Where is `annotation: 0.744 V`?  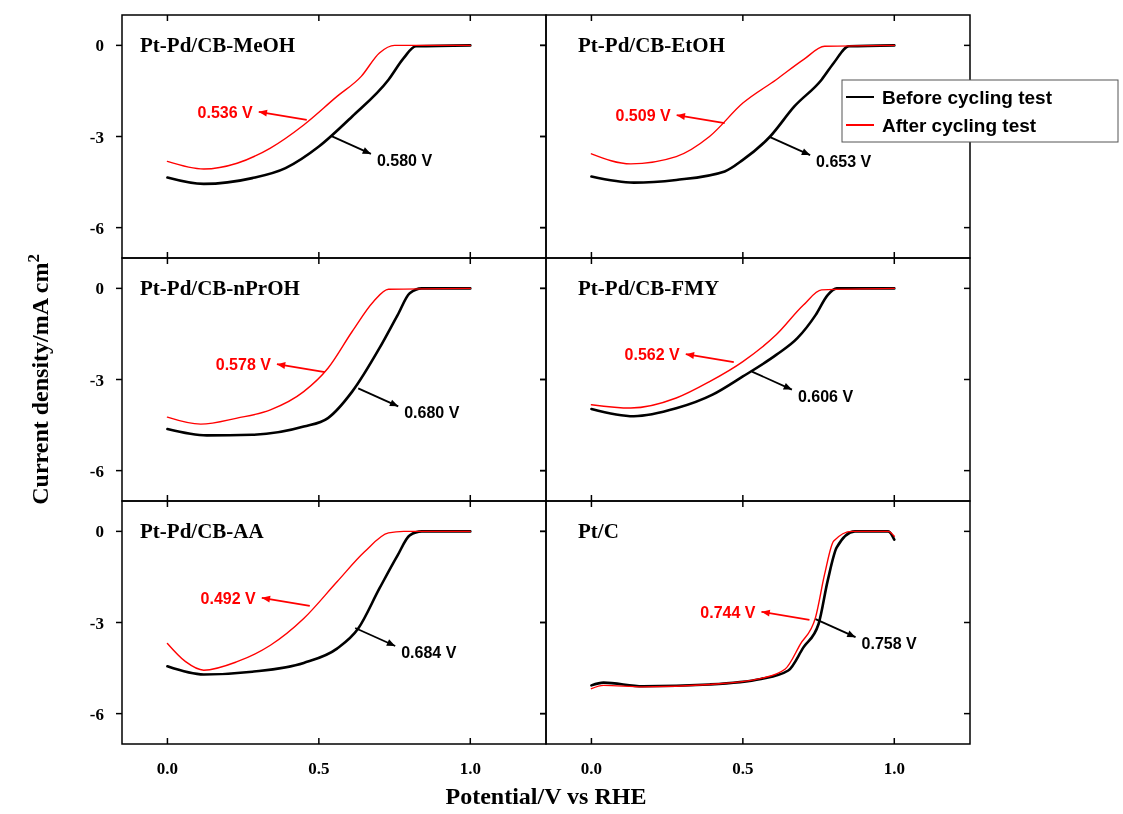
annotation: 0.744 V is located at coordinates (728, 612).